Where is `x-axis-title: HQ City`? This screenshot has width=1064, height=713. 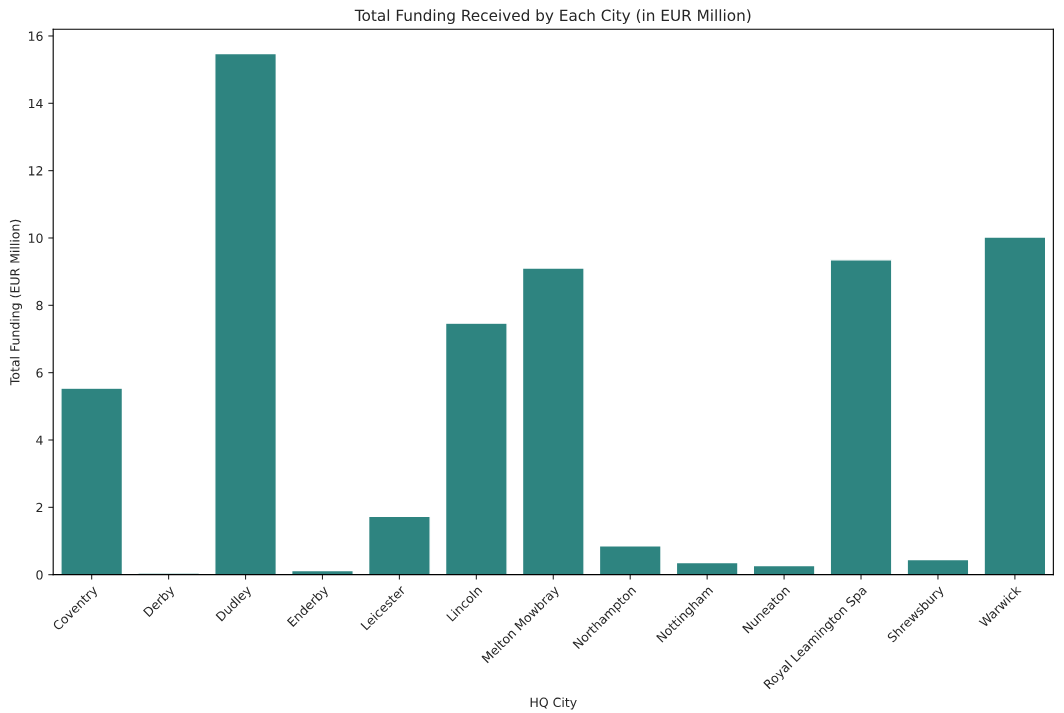 x-axis-title: HQ City is located at coordinates (553, 703).